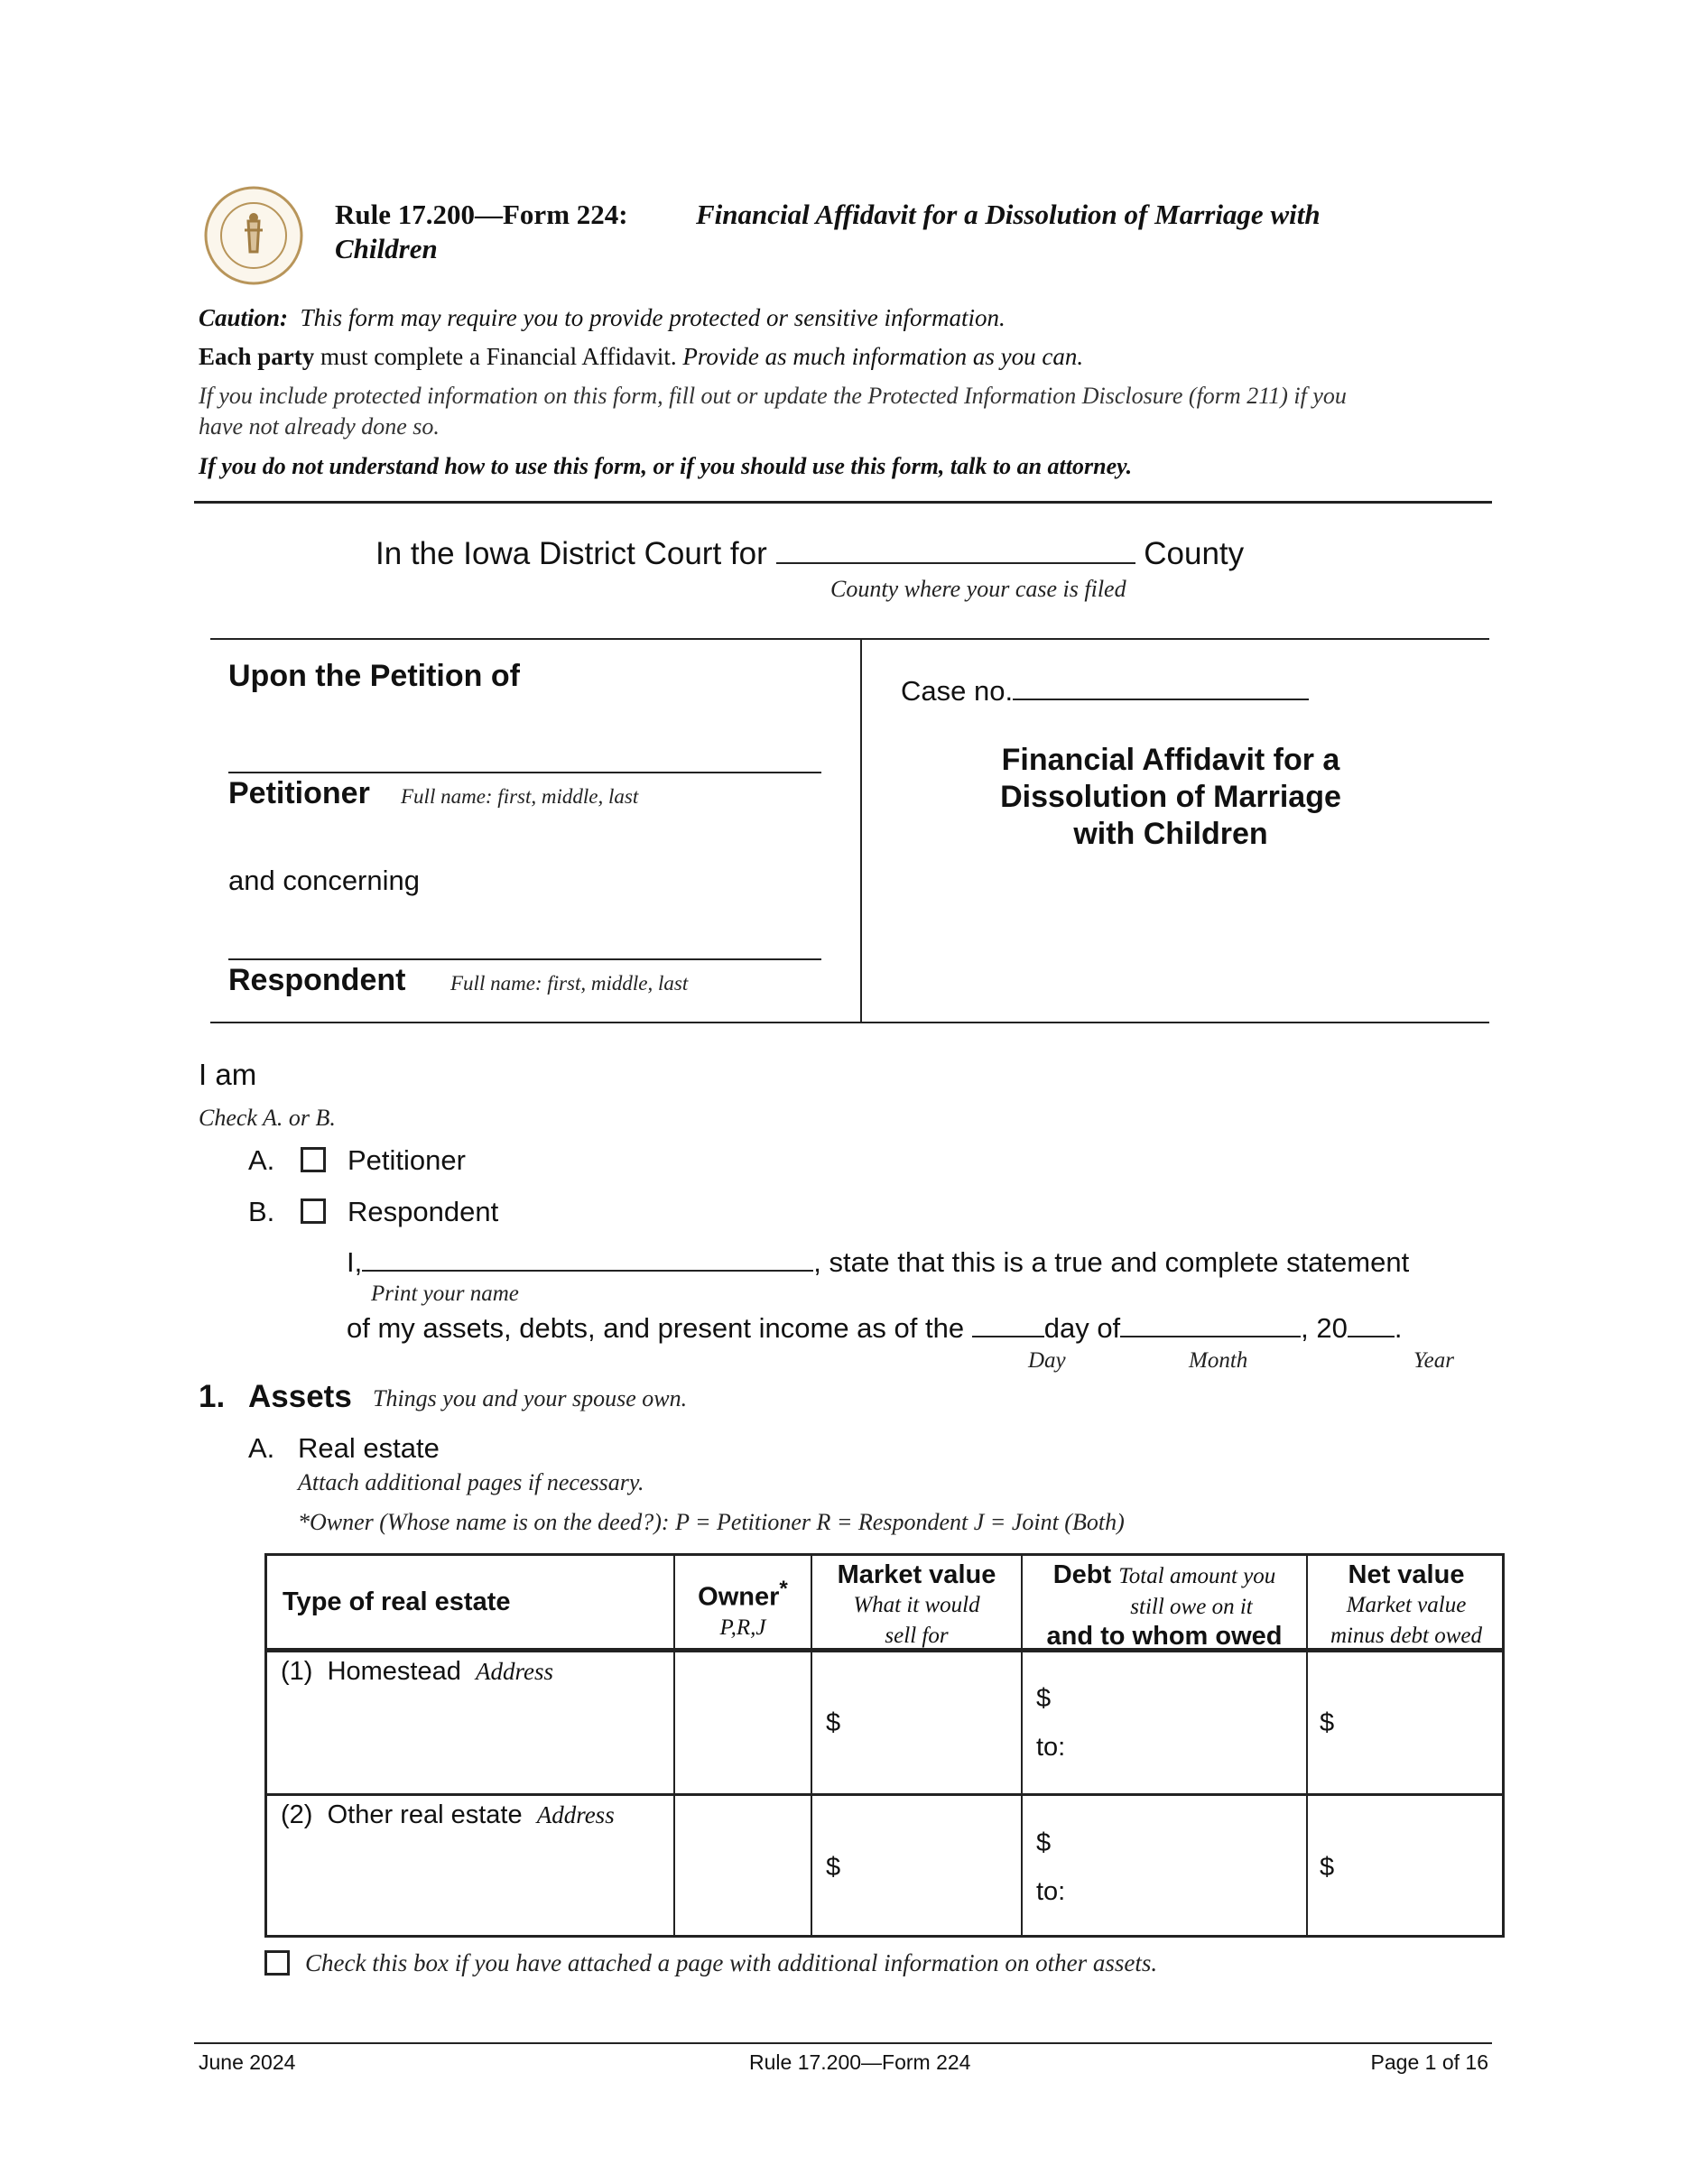 This screenshot has width=1696, height=2184. Describe the element at coordinates (1170, 760) in the screenshot. I see `document-title-line: Financial Affidavit for a` at that location.